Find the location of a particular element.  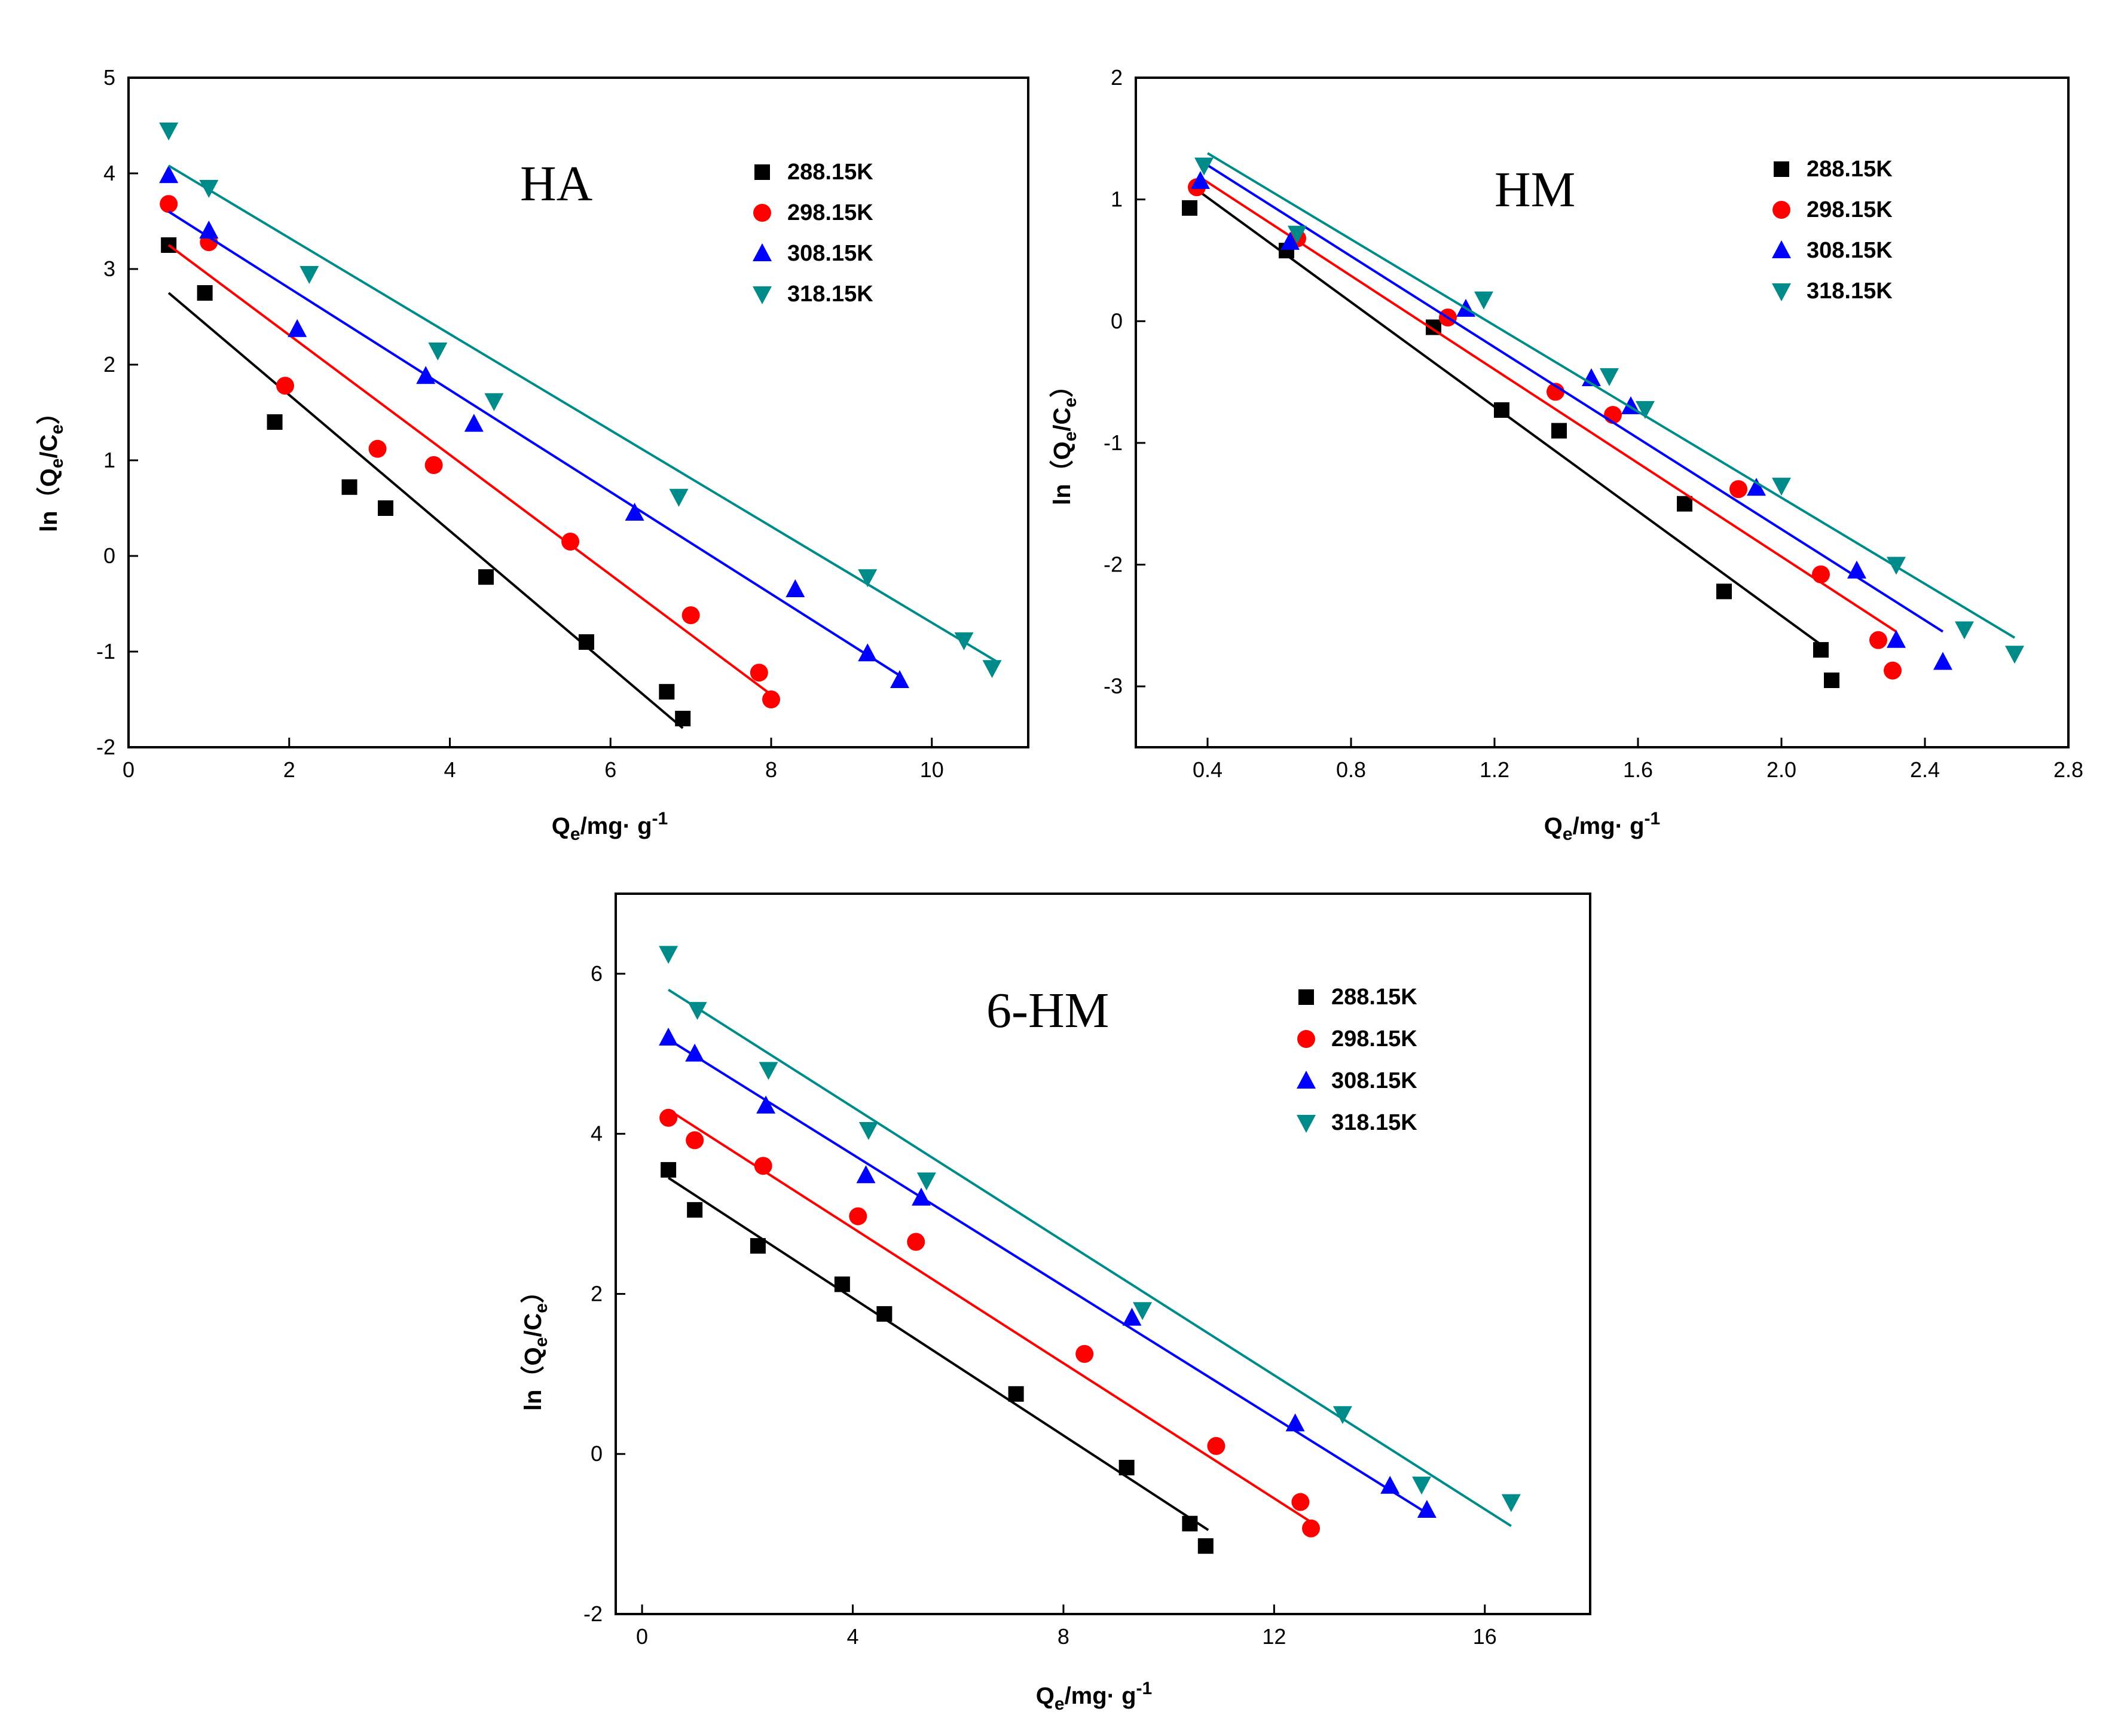

chart-ha-x-tick-label: 10 is located at coordinates (932, 769).